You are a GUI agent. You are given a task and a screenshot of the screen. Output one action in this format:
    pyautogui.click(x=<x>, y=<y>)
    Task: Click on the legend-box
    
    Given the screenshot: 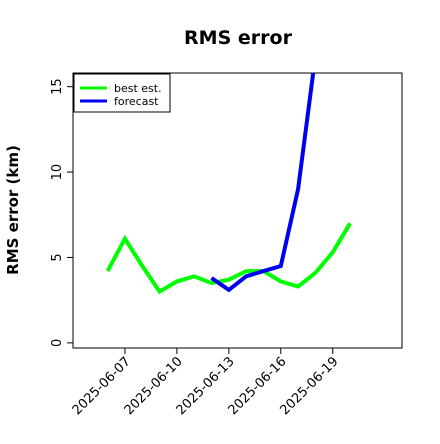 What is the action you would take?
    pyautogui.click(x=122, y=93)
    